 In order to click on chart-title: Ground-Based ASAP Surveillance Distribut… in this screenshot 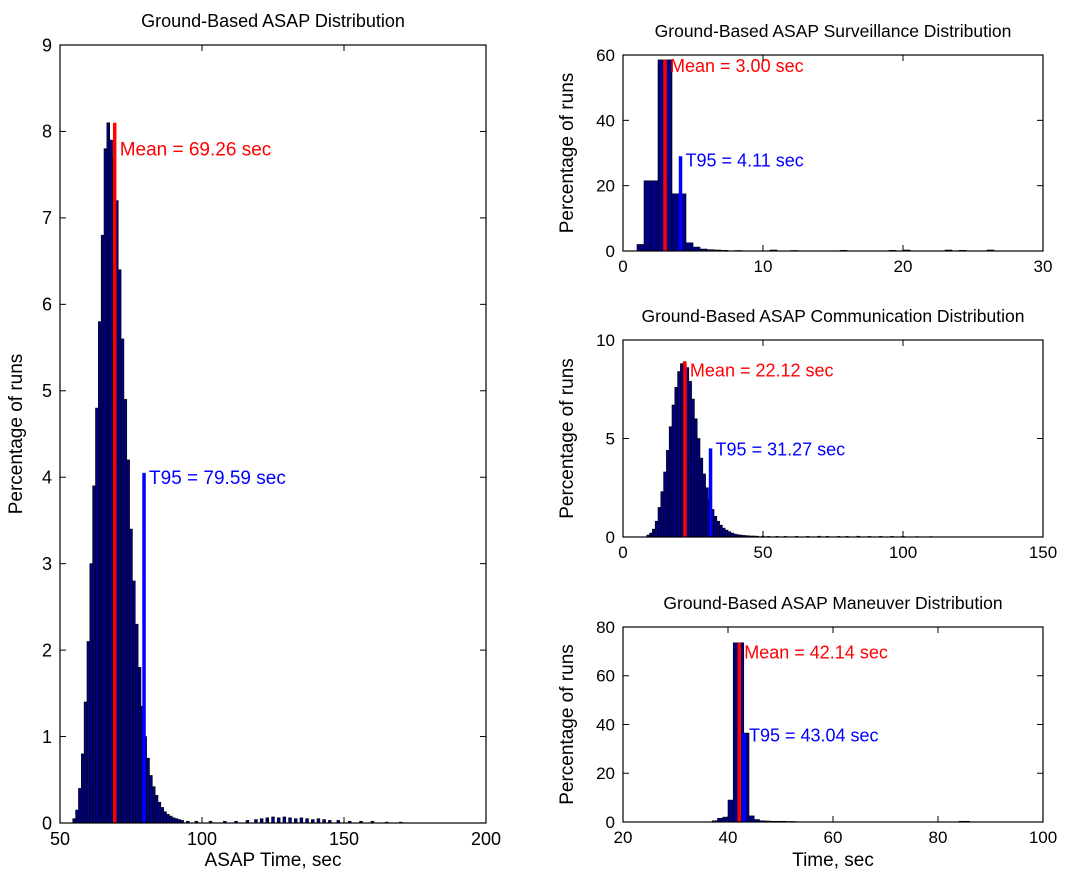, I will do `click(833, 31)`.